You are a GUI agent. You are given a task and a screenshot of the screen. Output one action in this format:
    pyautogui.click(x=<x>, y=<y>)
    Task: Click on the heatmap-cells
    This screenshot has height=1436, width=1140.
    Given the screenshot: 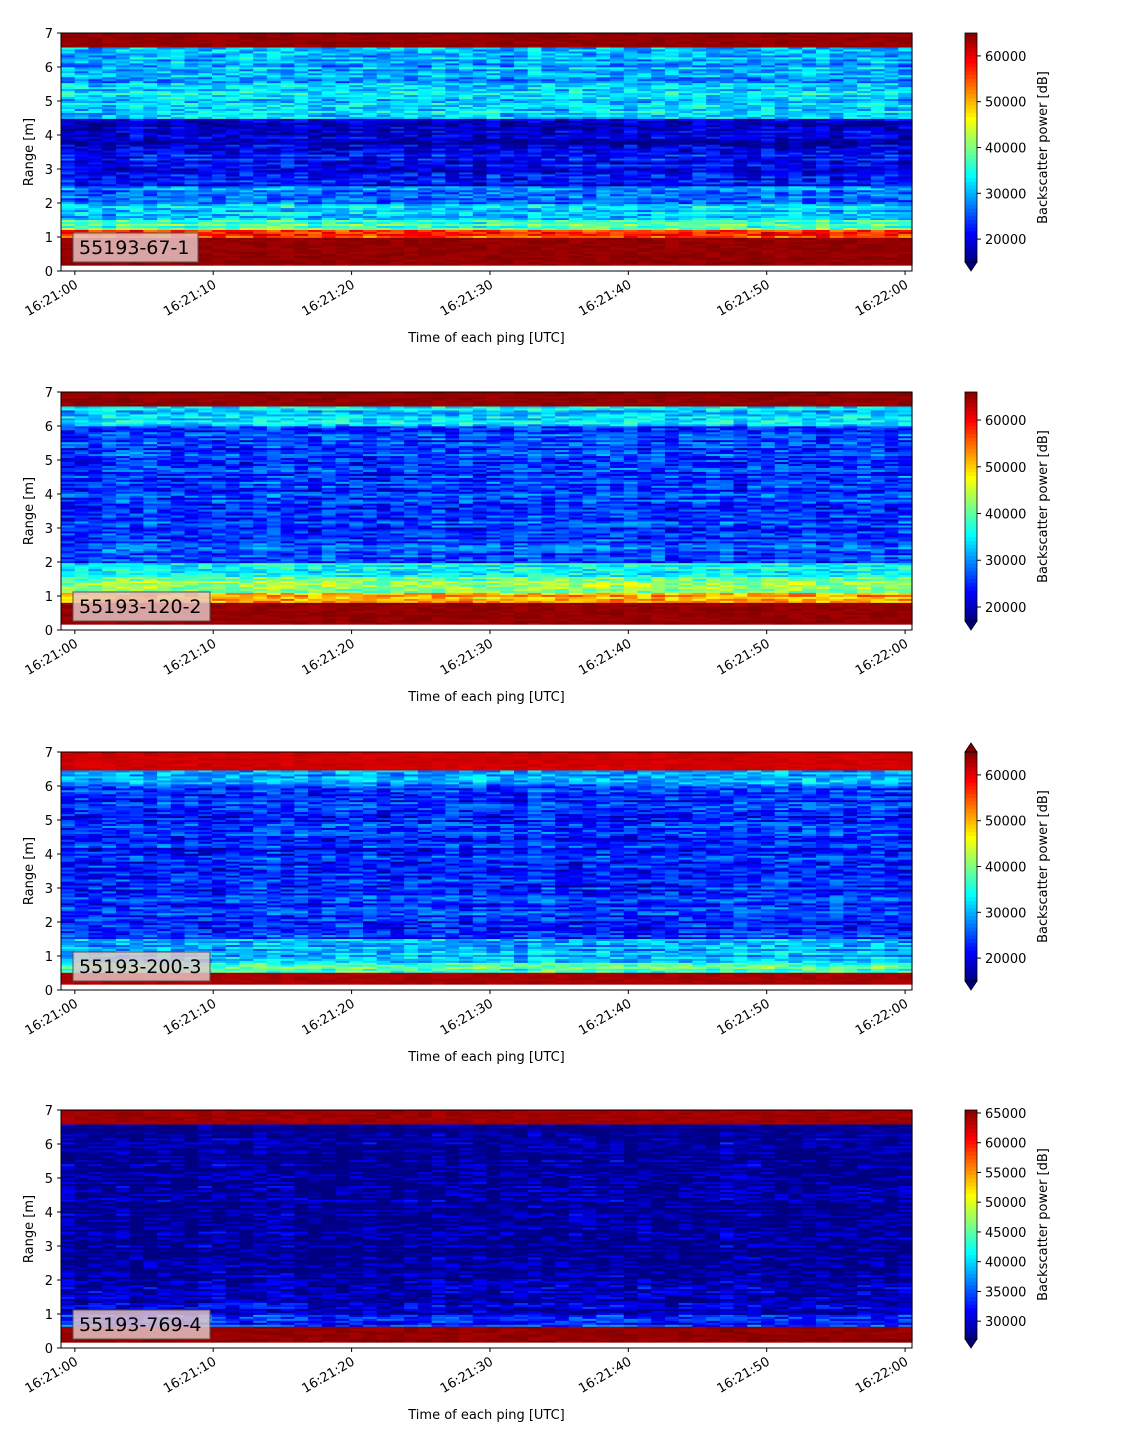 What is the action you would take?
    pyautogui.click(x=487, y=149)
    